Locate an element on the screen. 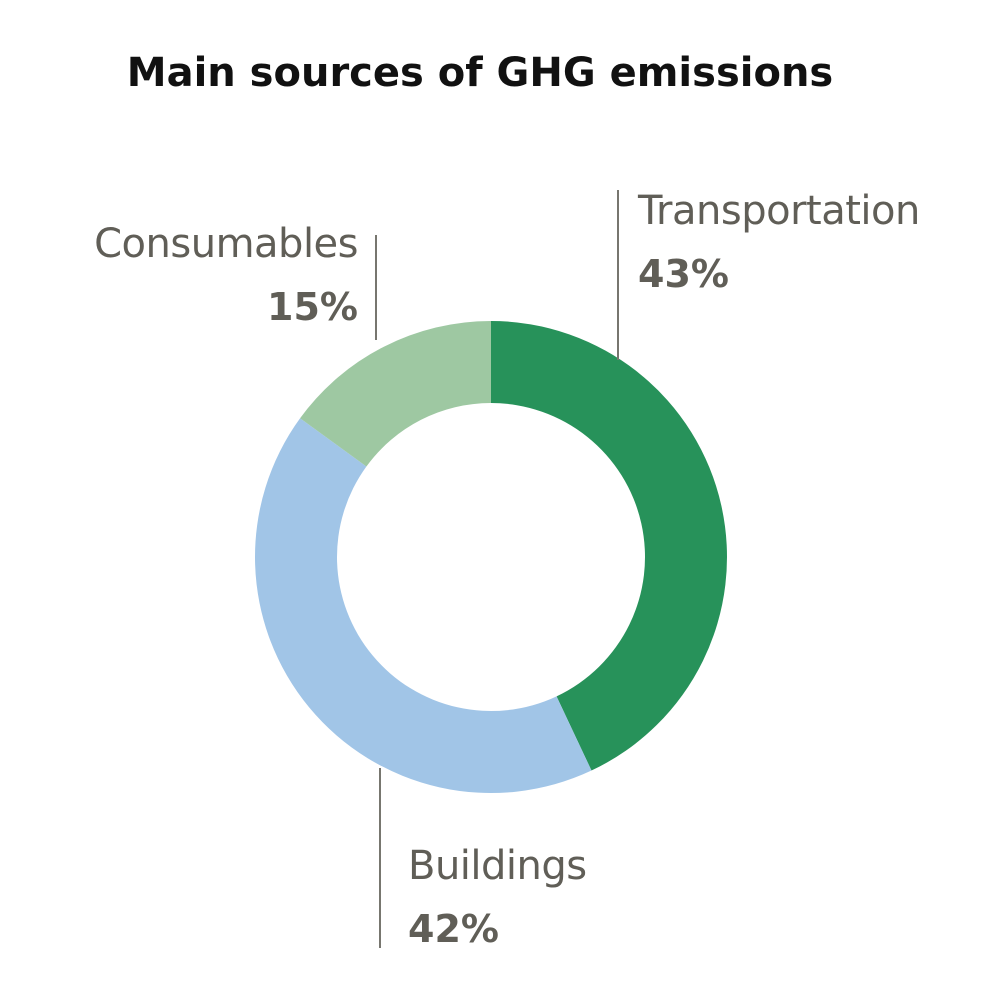  transportation-leader-line is located at coordinates (618, 275).